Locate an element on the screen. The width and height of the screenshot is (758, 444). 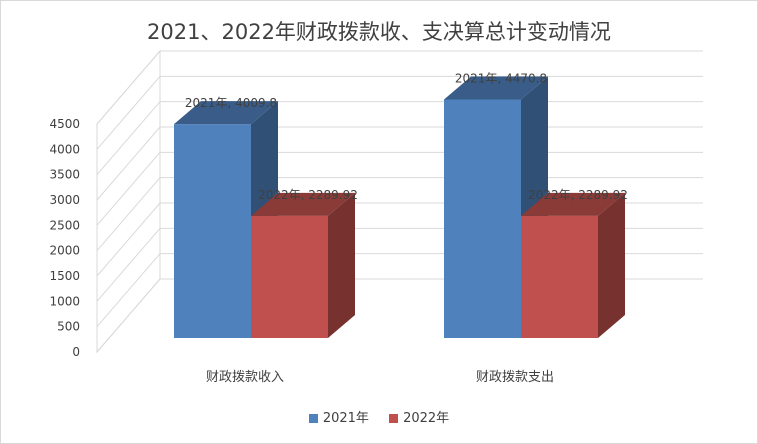
y-tick-label: 4500 is located at coordinates (64, 124).